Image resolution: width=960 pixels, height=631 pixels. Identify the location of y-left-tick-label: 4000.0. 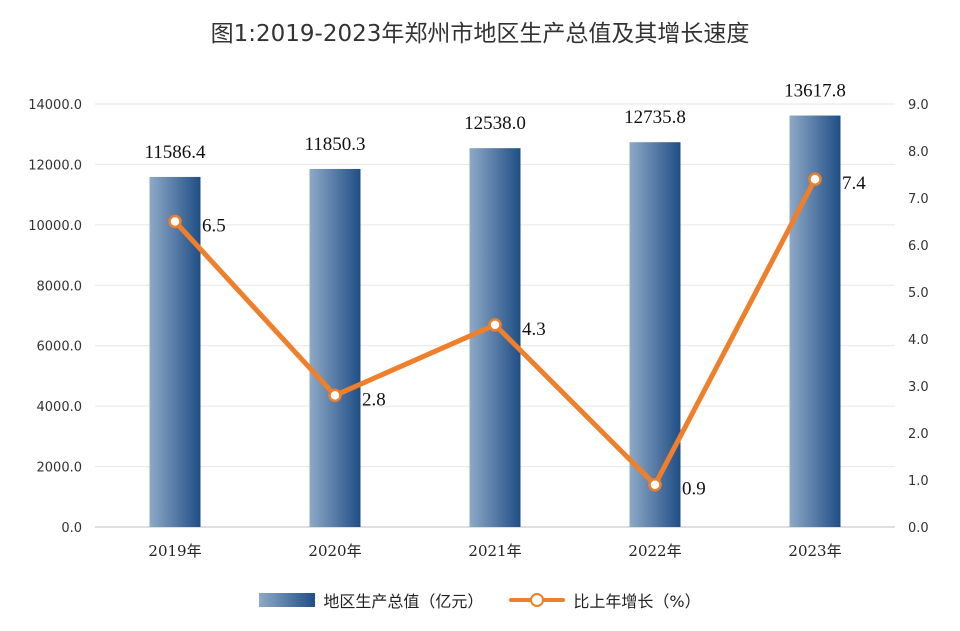
(60, 407).